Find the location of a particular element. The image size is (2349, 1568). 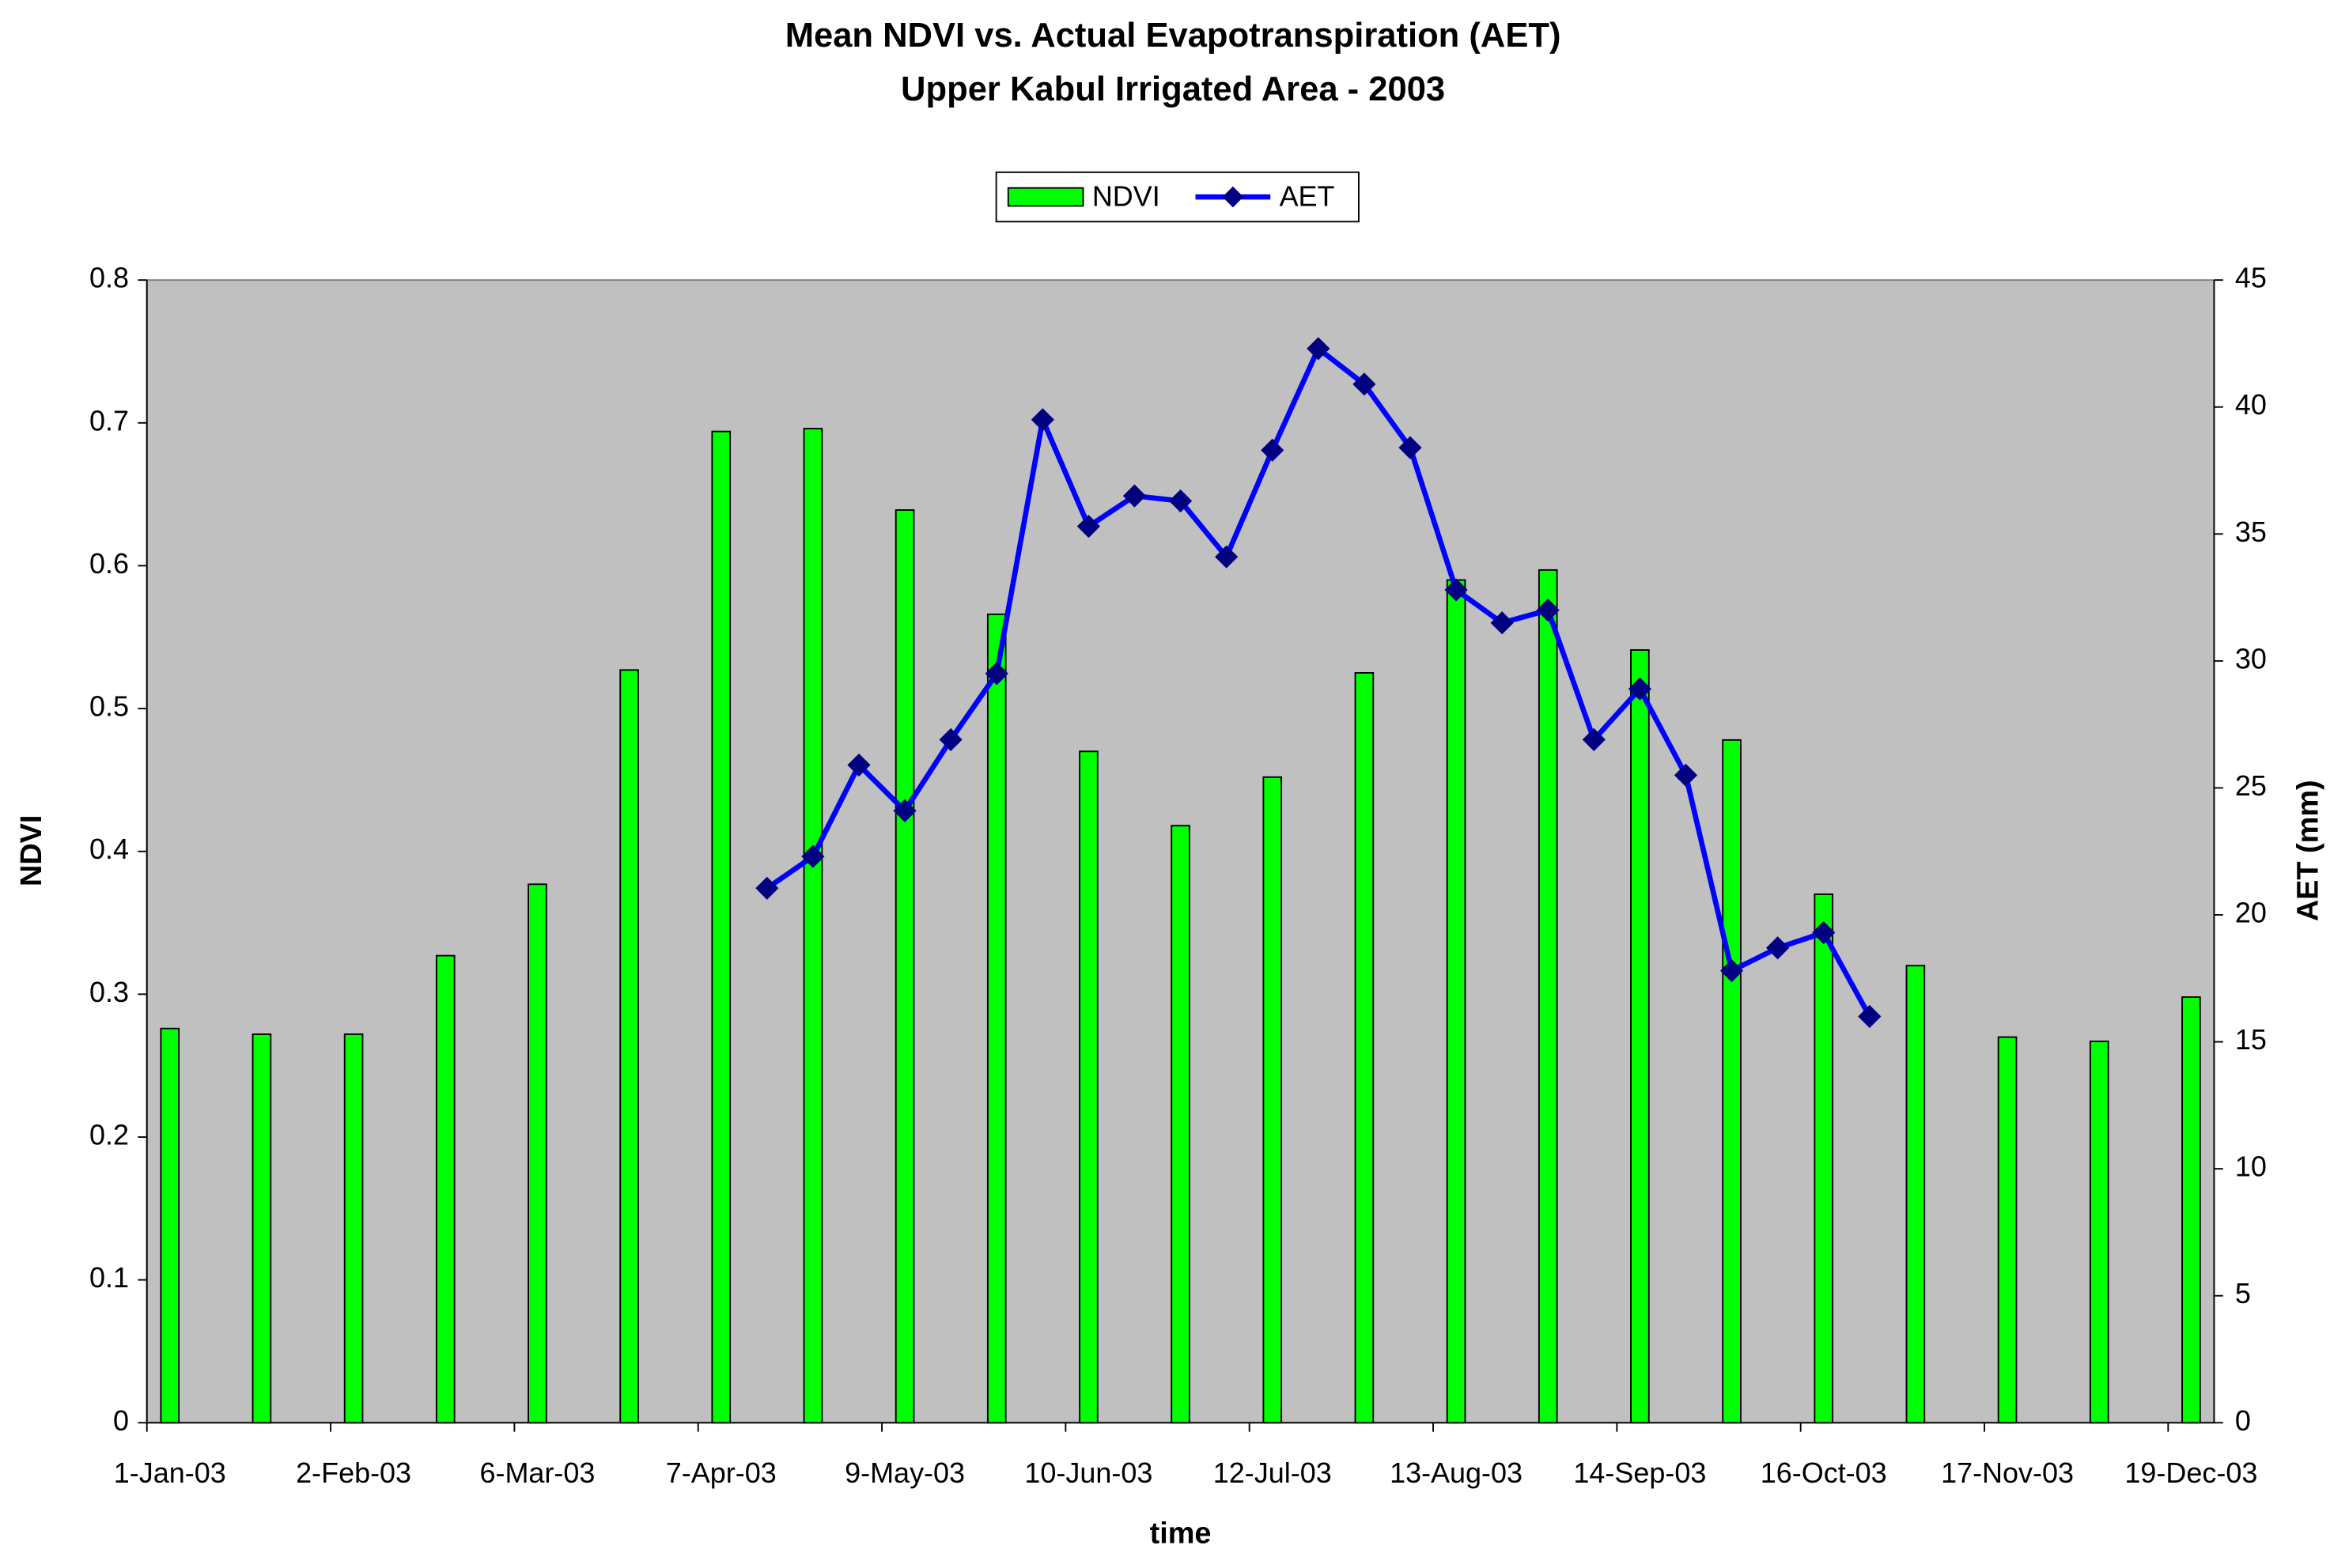

y-tick-label: 0.6 is located at coordinates (109, 563).